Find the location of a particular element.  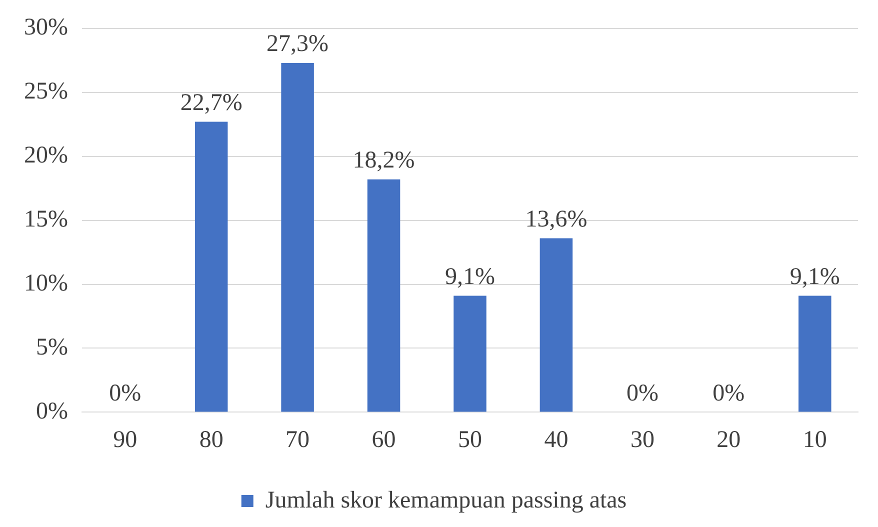

y-tick-label: 15% is located at coordinates (46, 219).